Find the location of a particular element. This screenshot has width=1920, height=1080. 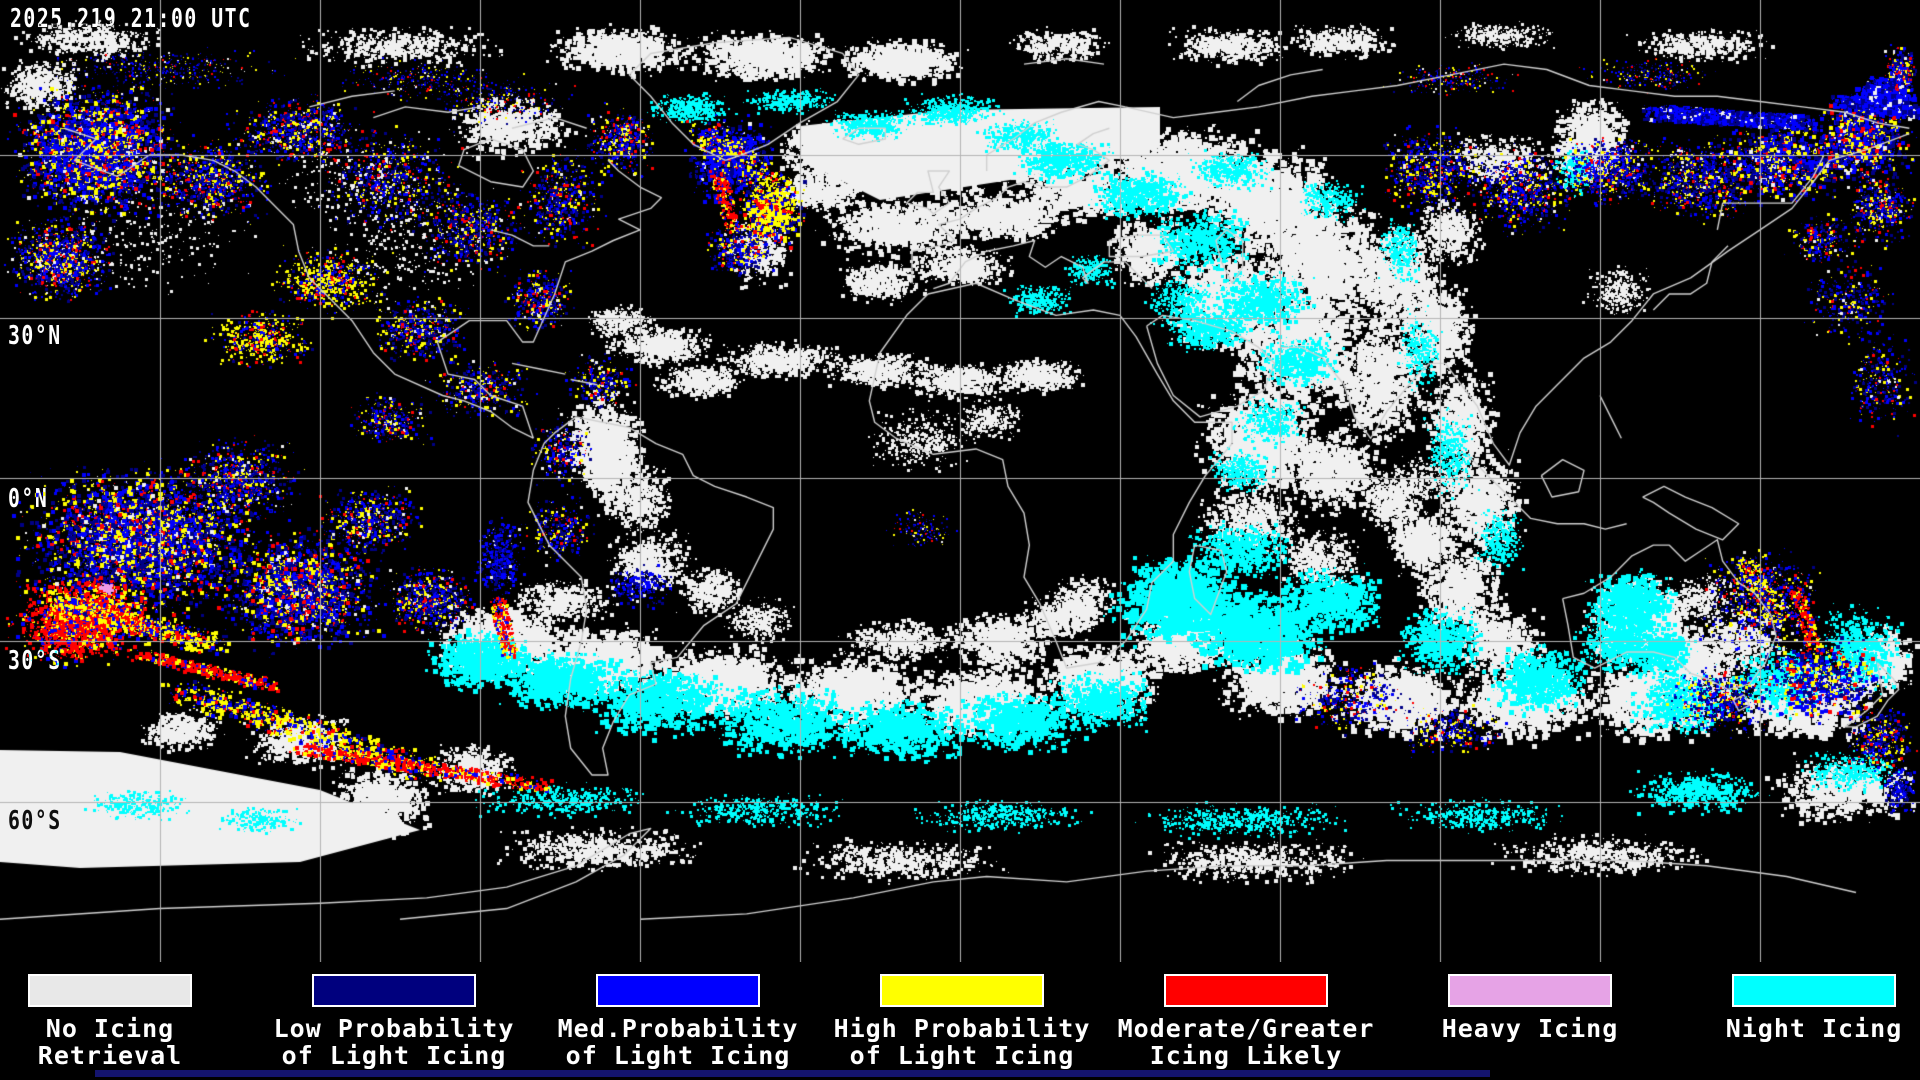

legend-entry-moderate: Moderate/Greater Icing Likely is located at coordinates (1246, 1021).